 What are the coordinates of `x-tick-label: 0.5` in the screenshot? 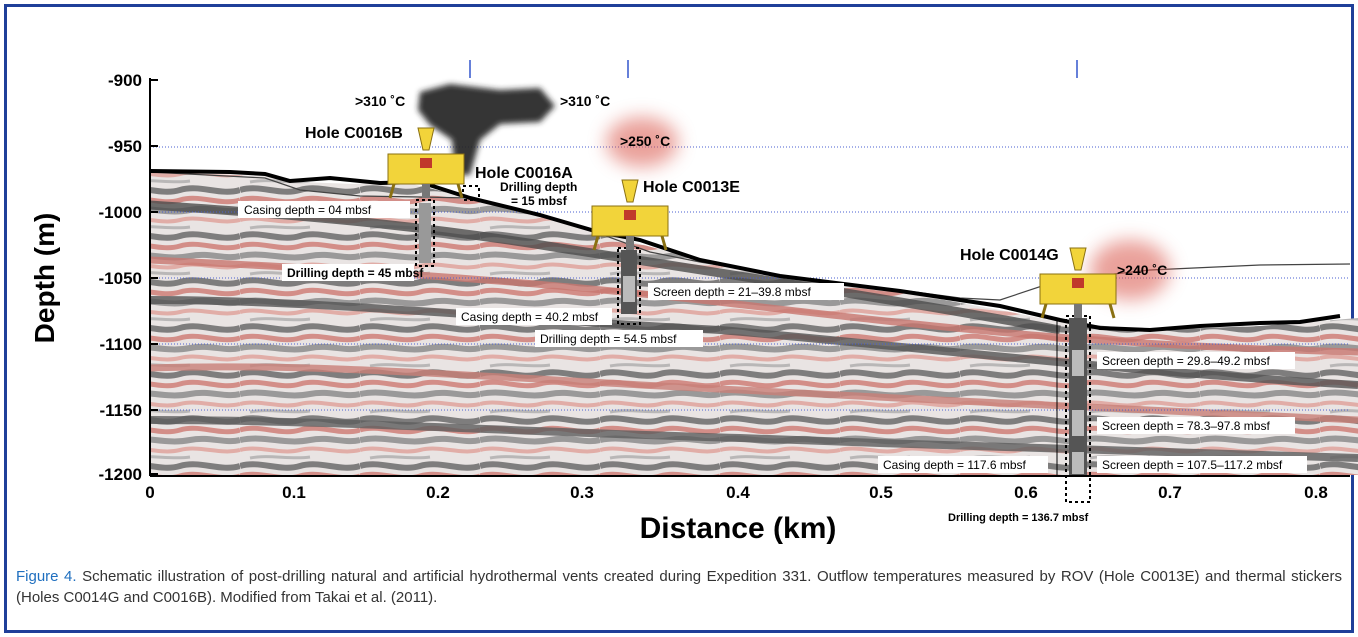 It's located at (881, 492).